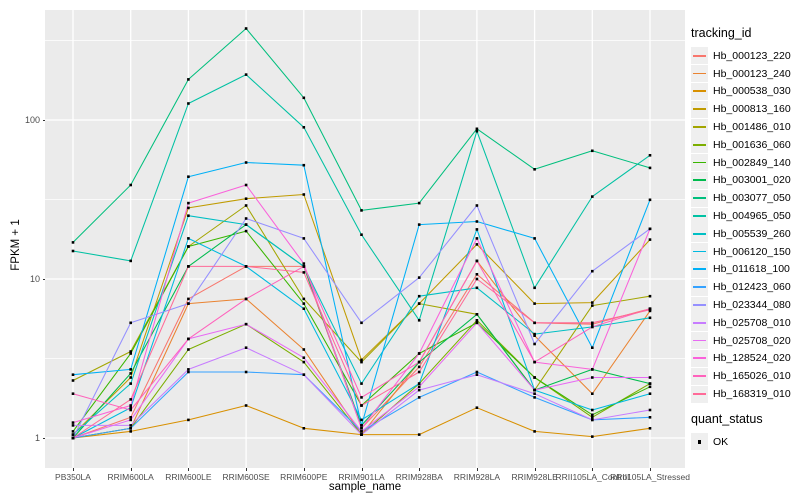  I want to click on legend-item-Hb_000813_160: Hb_000813_160, so click(745, 109).